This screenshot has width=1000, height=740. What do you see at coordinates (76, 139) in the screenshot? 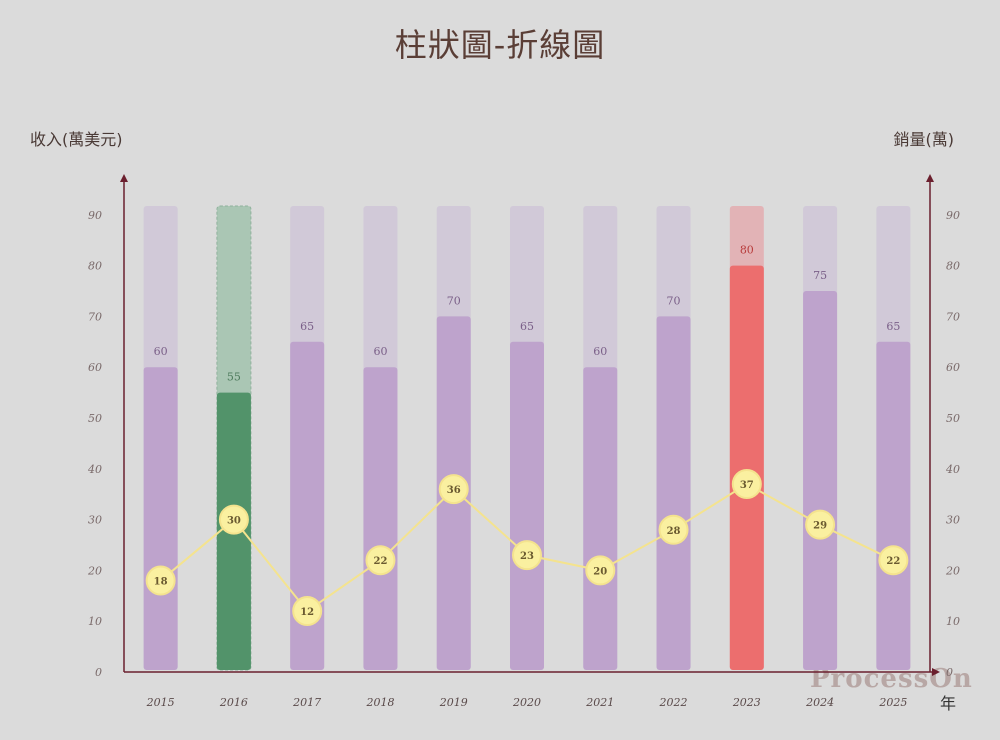
I see `y-axis-label-left: 收入(萬美元)` at bounding box center [76, 139].